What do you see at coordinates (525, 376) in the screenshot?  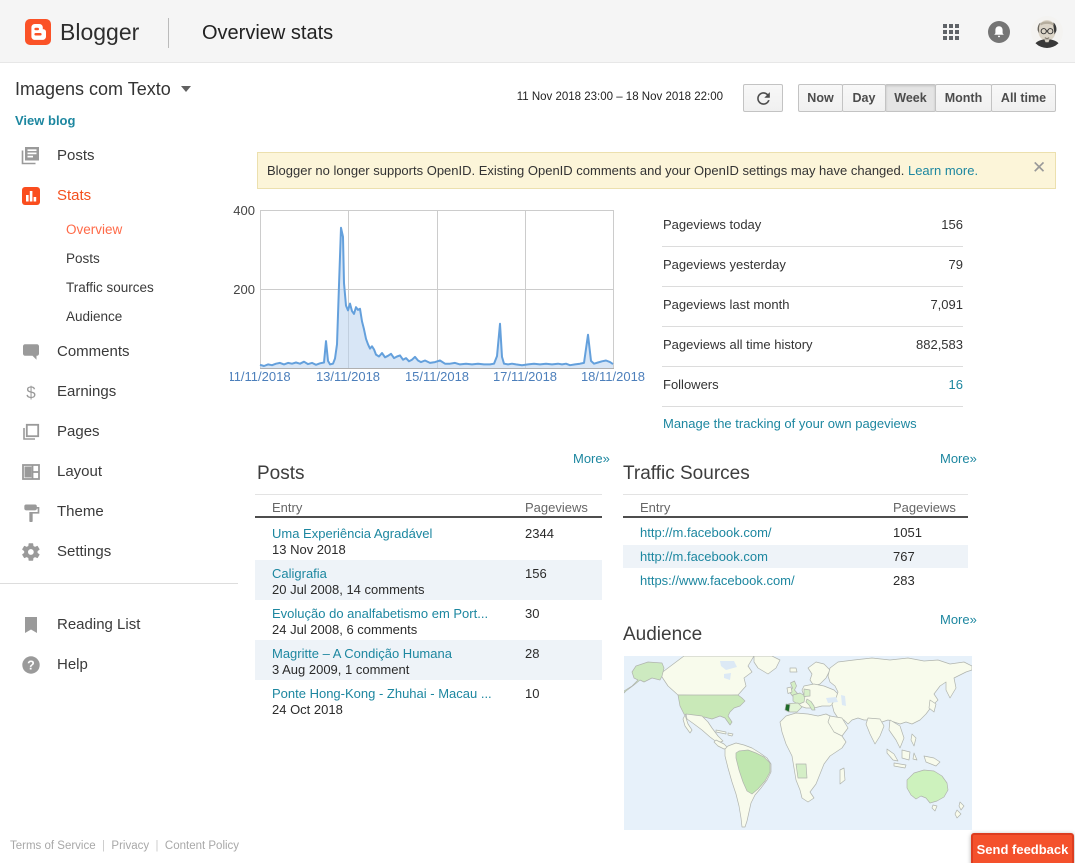 I see `svg-text: 17/11/2018` at bounding box center [525, 376].